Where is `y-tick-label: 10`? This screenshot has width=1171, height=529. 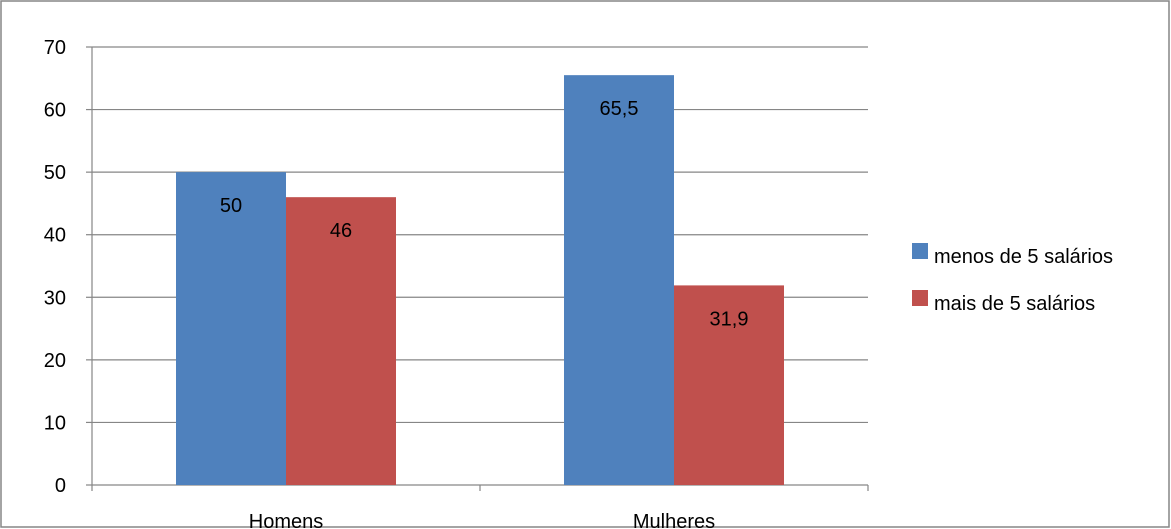
y-tick-label: 10 is located at coordinates (55, 423).